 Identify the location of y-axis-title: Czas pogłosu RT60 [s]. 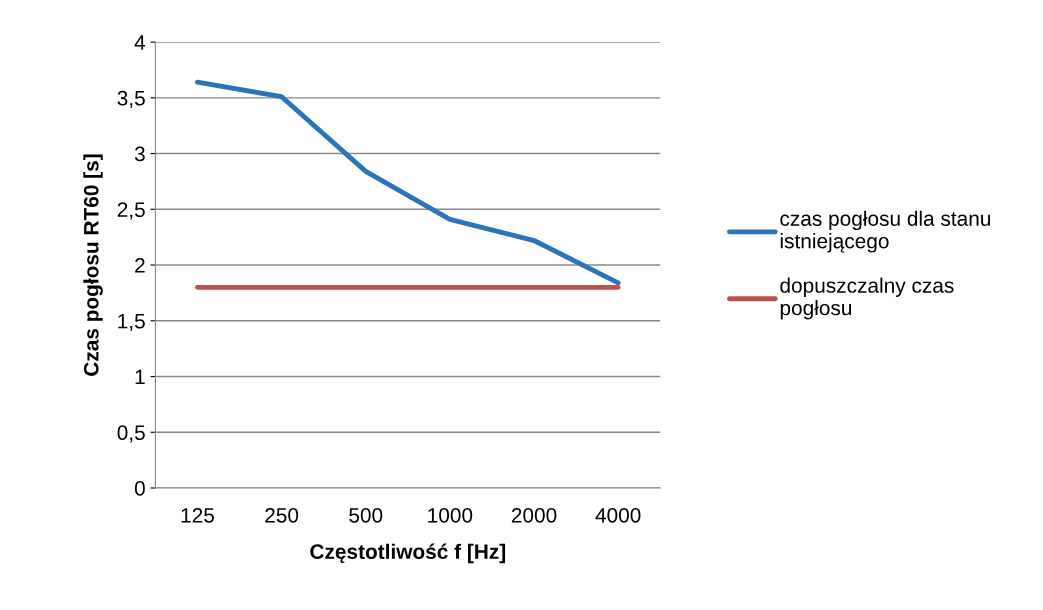
(93, 265).